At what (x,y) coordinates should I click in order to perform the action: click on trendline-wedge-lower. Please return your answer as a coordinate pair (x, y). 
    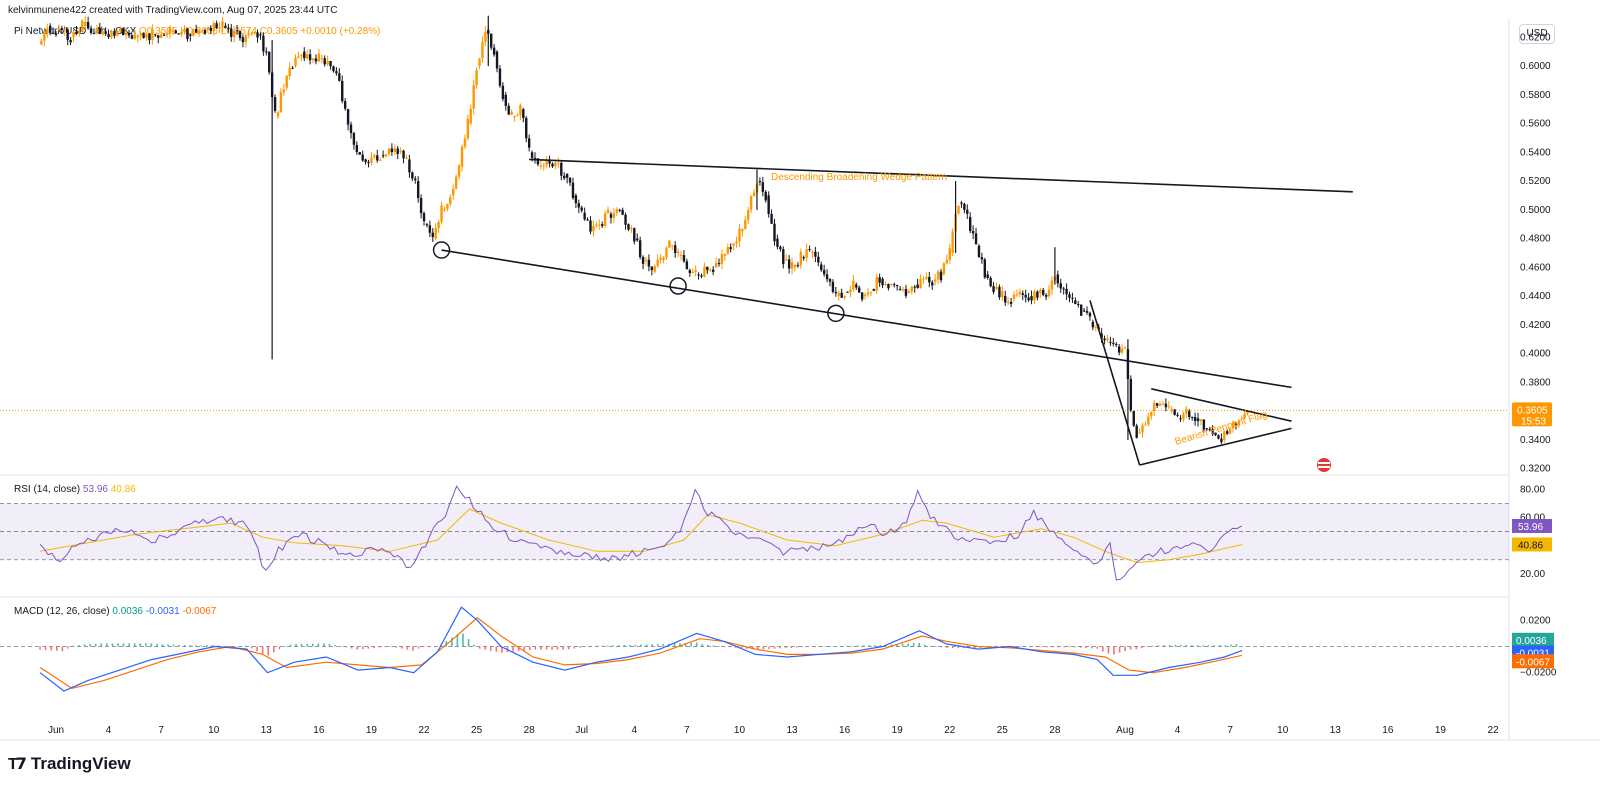
    Looking at the image, I should click on (866, 319).